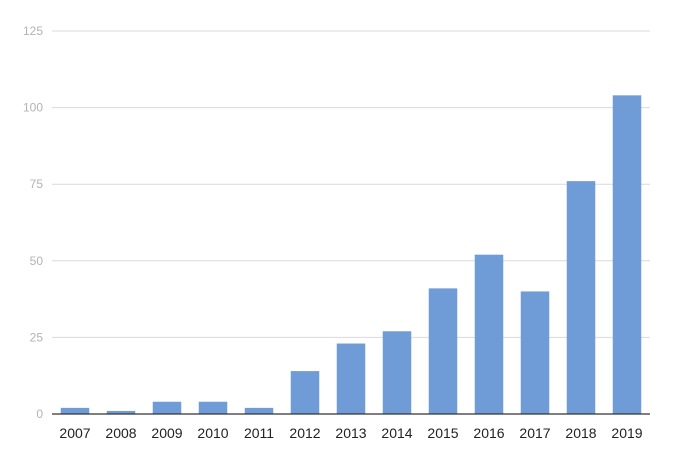 This screenshot has width=673, height=464. Describe the element at coordinates (37, 261) in the screenshot. I see `y-tick-label: 50` at that location.